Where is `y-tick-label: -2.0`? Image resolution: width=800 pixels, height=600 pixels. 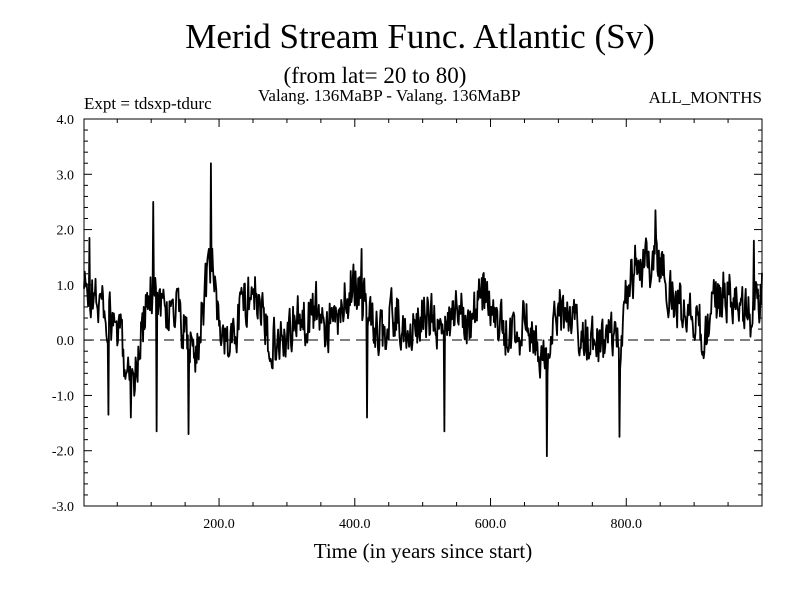
y-tick-label: -2.0 is located at coordinates (63, 452).